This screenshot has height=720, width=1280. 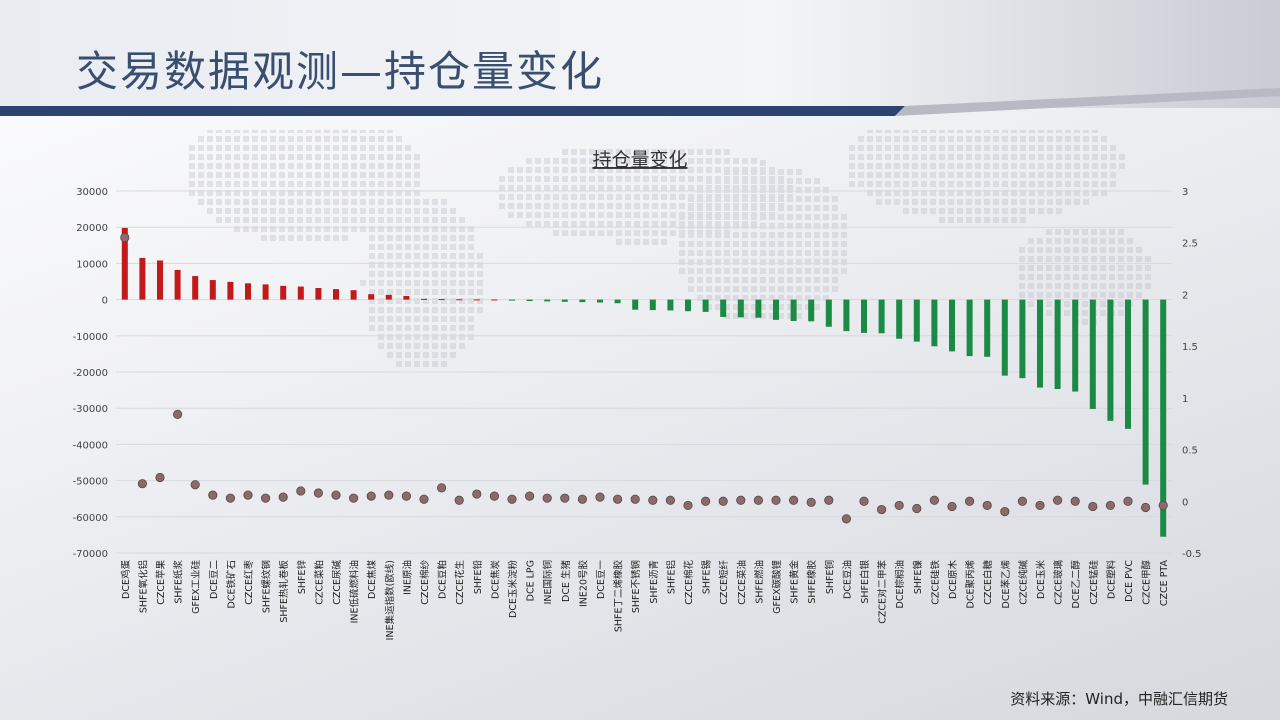 I want to click on category-label: GFEX碳酸锂, so click(x=777, y=587).